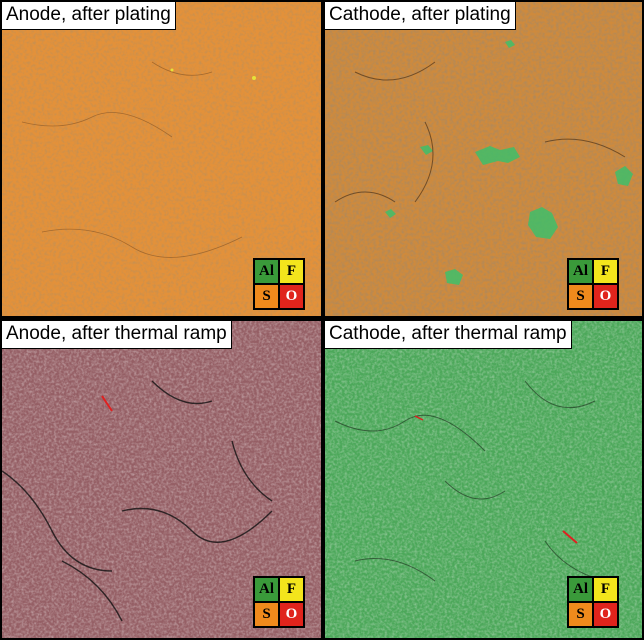  Describe the element at coordinates (420, 16) in the screenshot. I see `panel-title: Cathode, after plating` at that location.